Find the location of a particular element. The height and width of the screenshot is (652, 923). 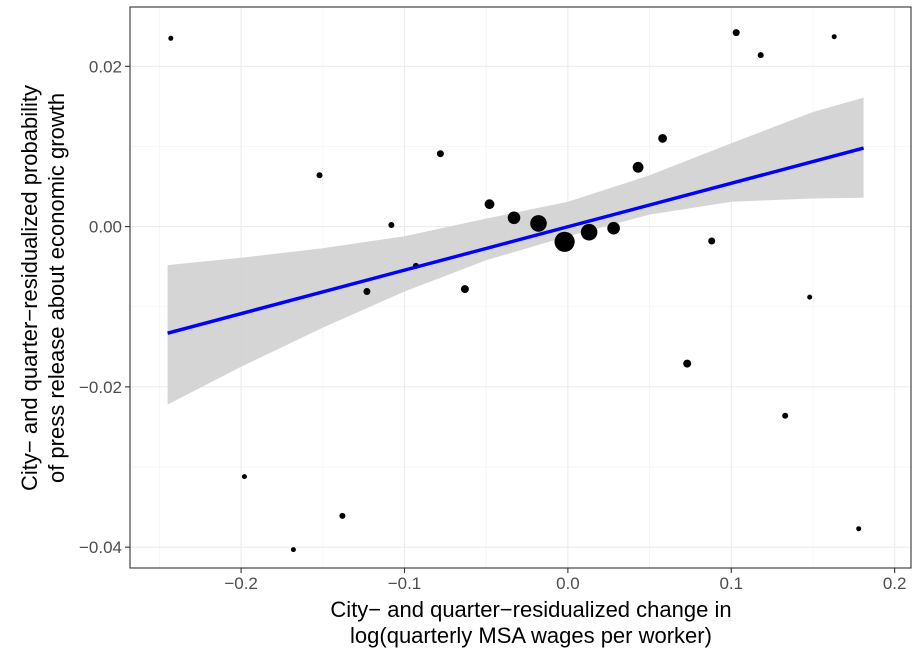

y-tick-label: 0.00 is located at coordinates (105, 227).